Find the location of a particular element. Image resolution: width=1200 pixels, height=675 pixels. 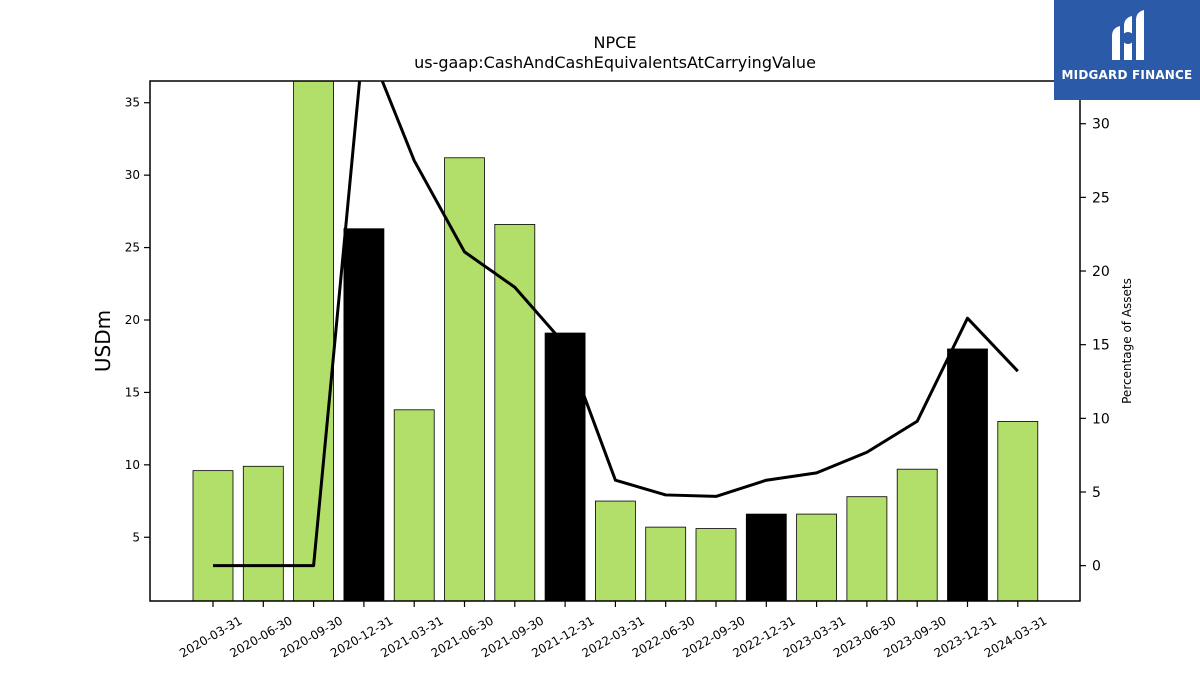

y-tick-label: 10 is located at coordinates (132, 465).